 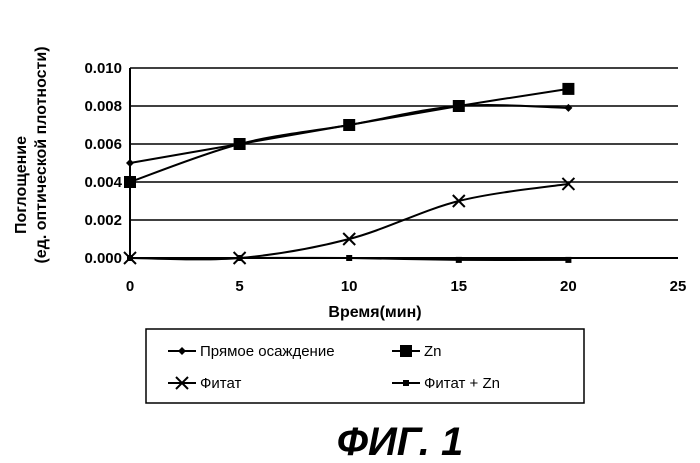 What do you see at coordinates (103, 220) in the screenshot?
I see `y-tick-label: 0.002` at bounding box center [103, 220].